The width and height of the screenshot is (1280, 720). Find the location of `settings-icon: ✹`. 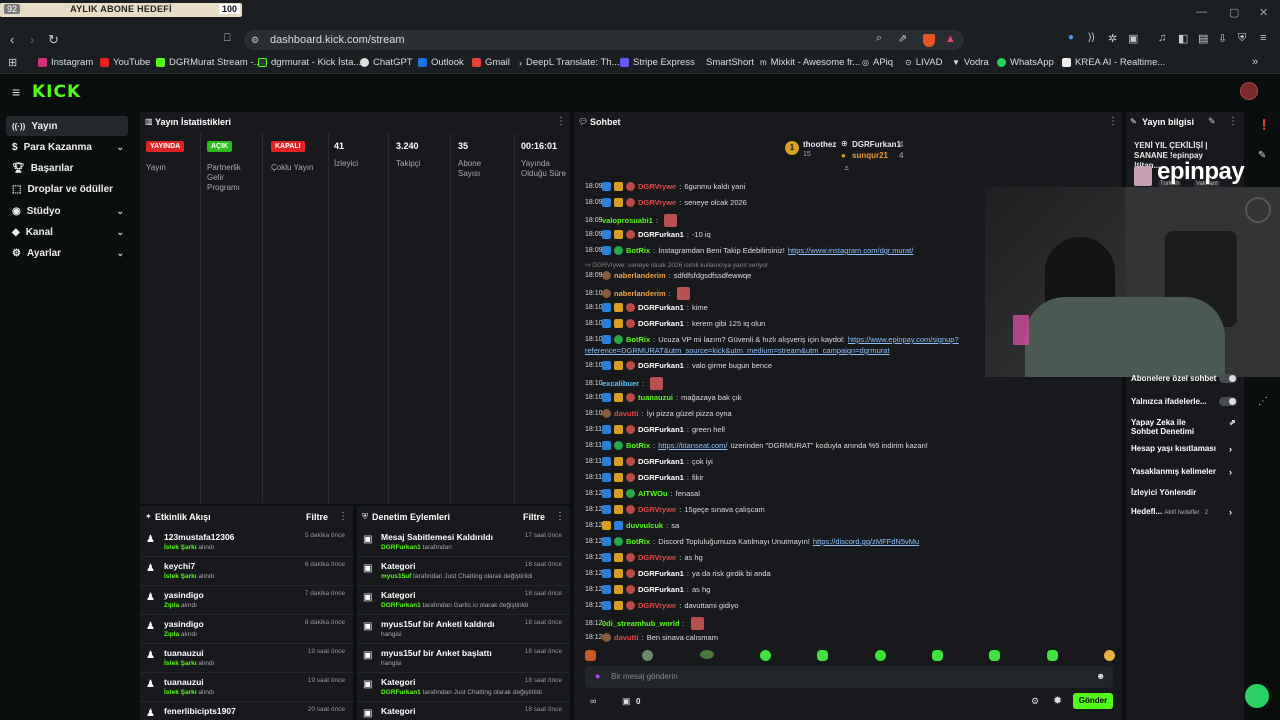

settings-icon: ✹ is located at coordinates (1058, 701).